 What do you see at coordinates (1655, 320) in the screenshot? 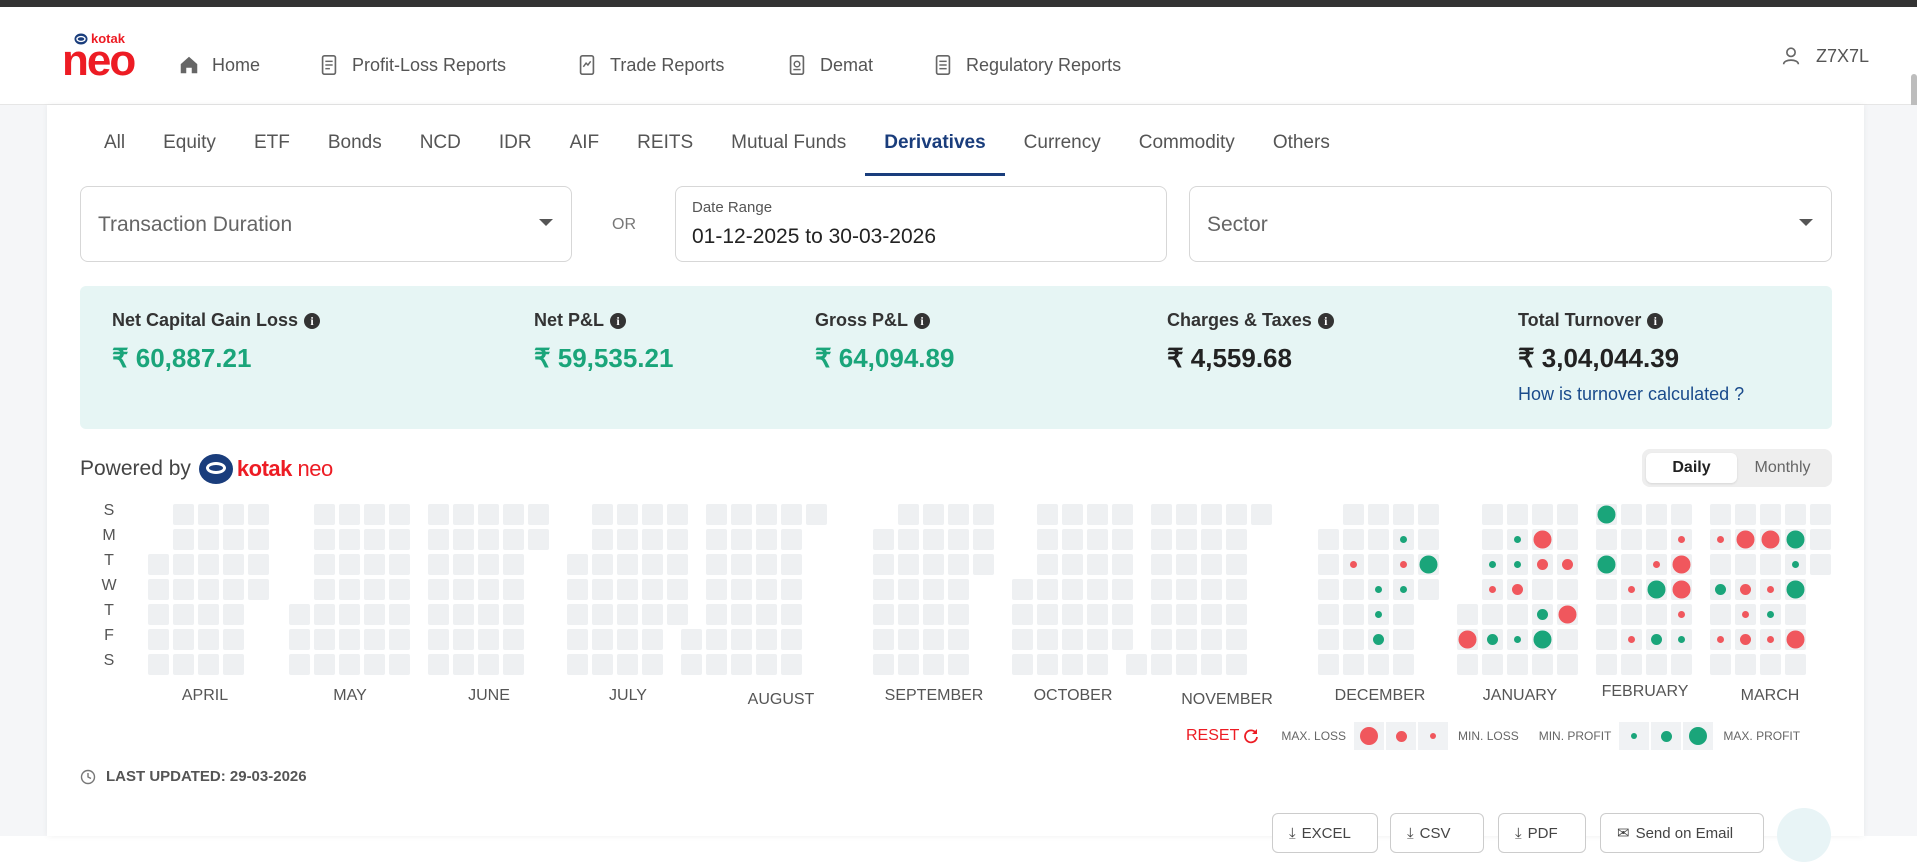
I see `info-icon: i` at bounding box center [1655, 320].